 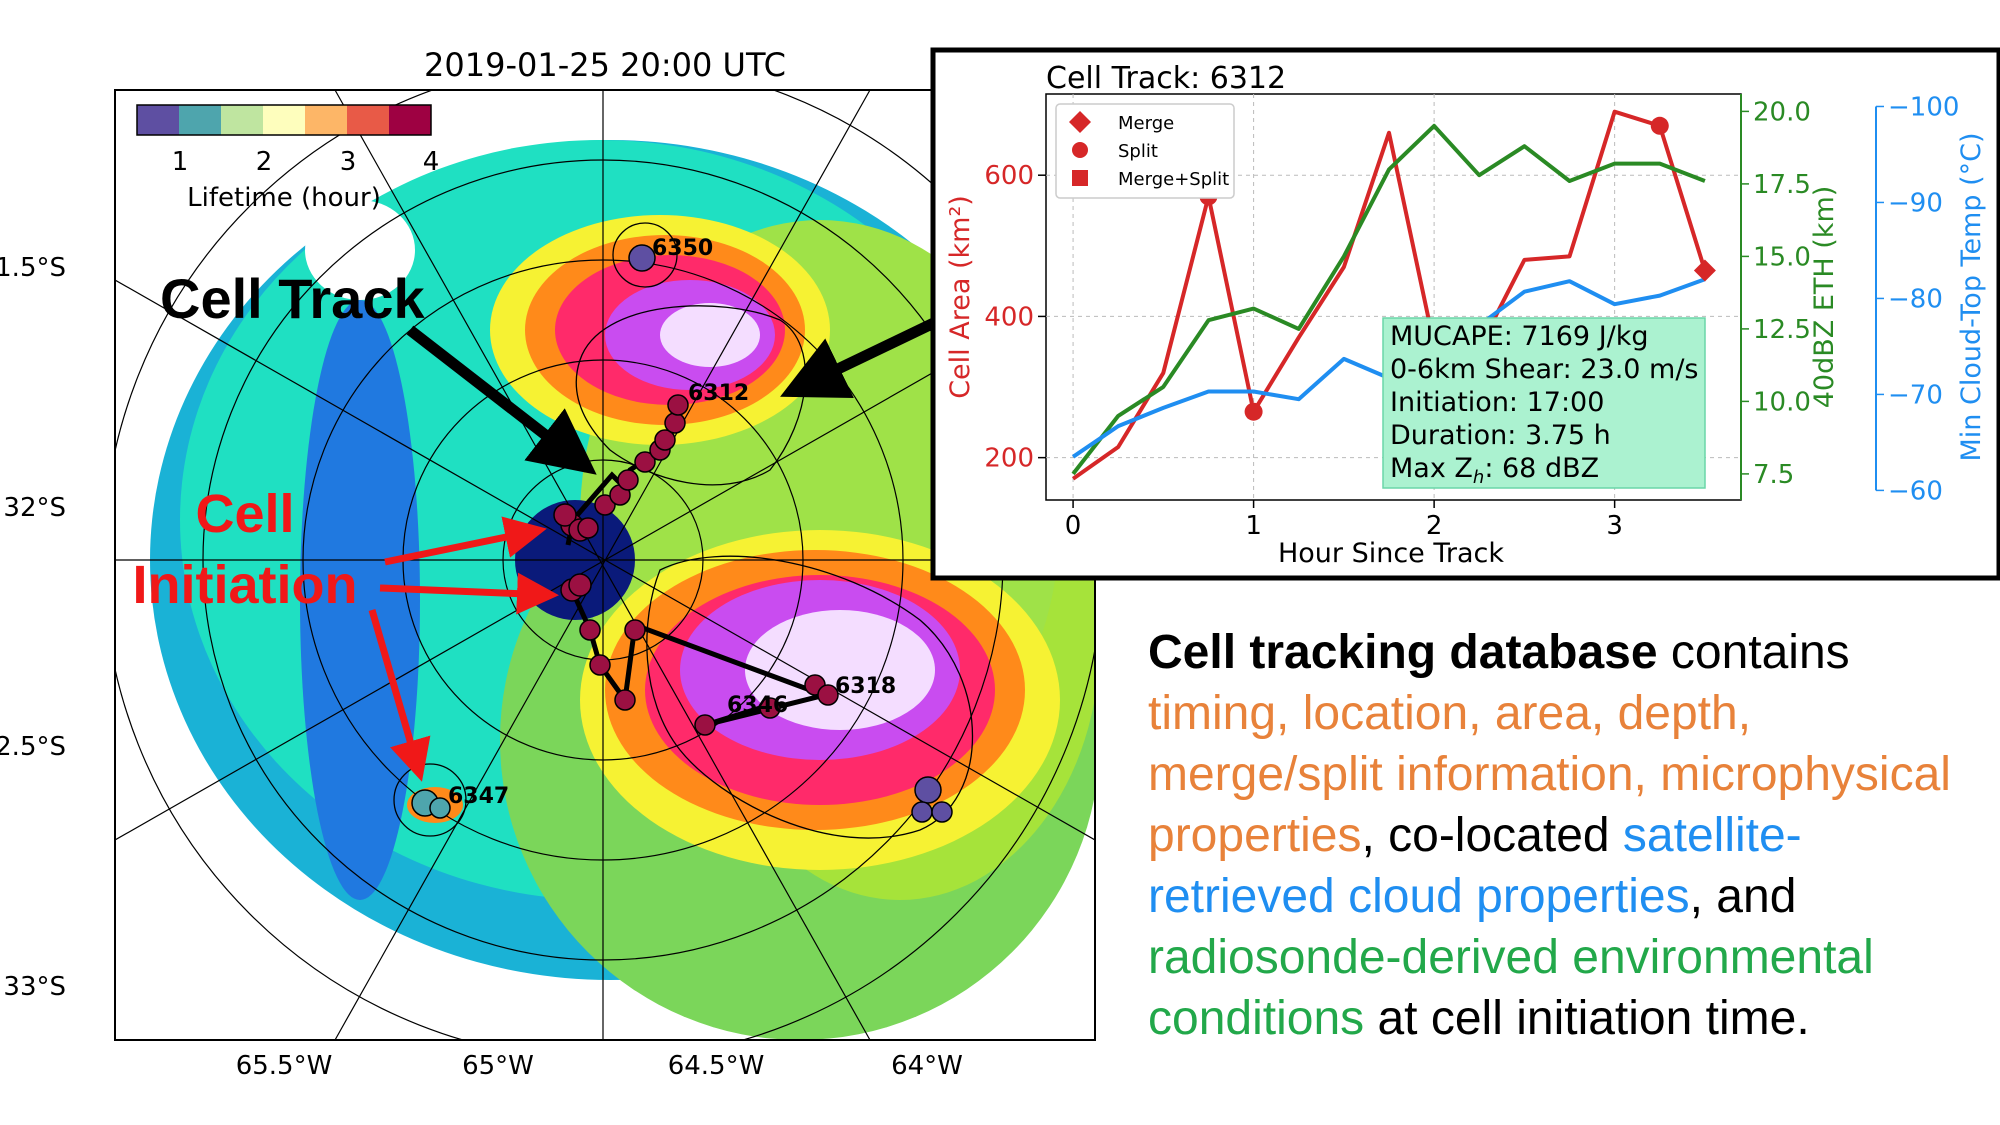 I want to click on info-initiation: Initiation: 17:00, so click(x=1497, y=402).